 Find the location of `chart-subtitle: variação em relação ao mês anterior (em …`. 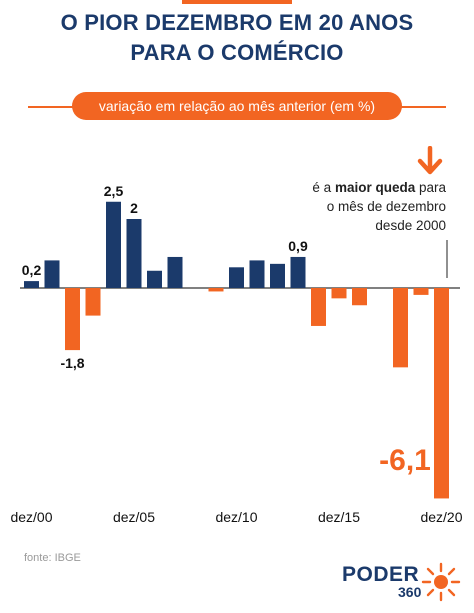

chart-subtitle: variação em relação ao mês anterior (em … is located at coordinates (237, 106).